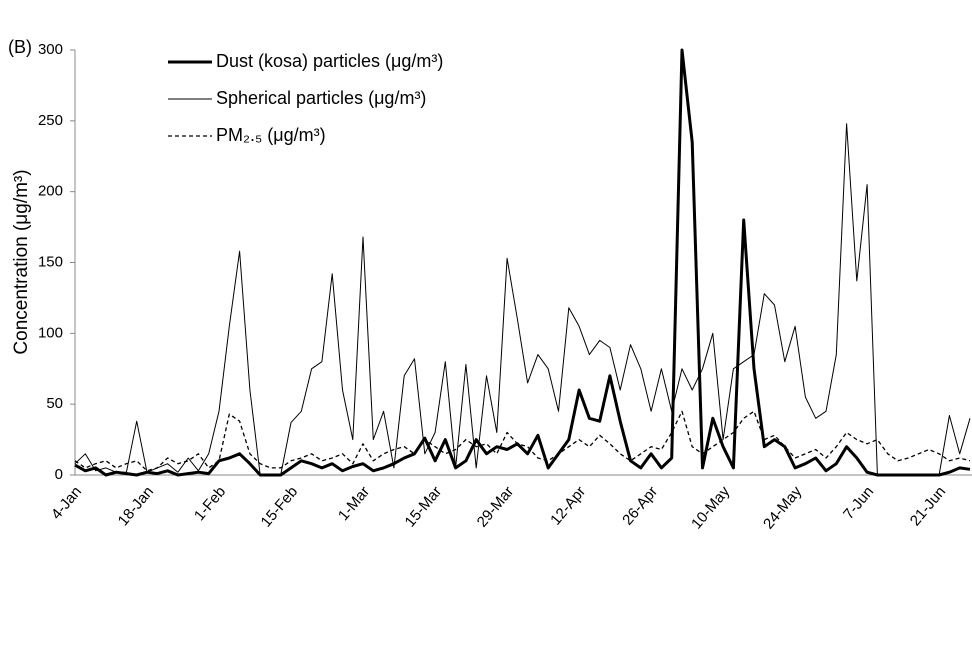 The width and height of the screenshot is (972, 646). What do you see at coordinates (354, 503) in the screenshot?
I see `x-tick-label: 1-Mar` at bounding box center [354, 503].